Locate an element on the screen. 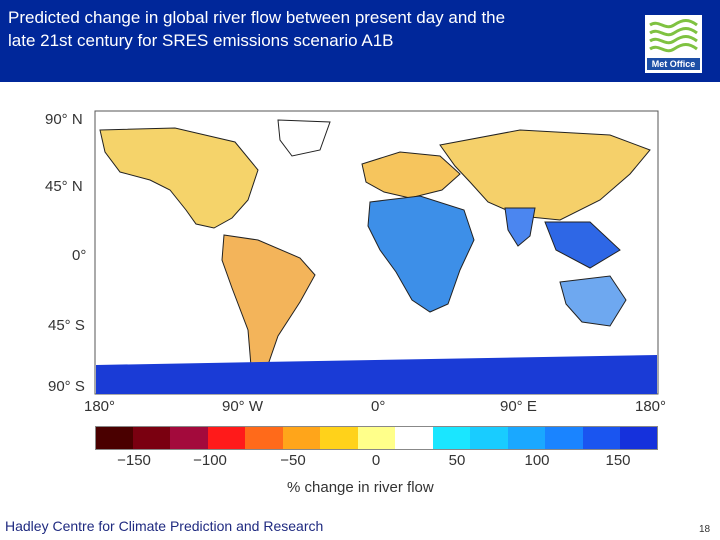 This screenshot has height=540, width=720. legend-tick-label: 100 is located at coordinates (537, 460).